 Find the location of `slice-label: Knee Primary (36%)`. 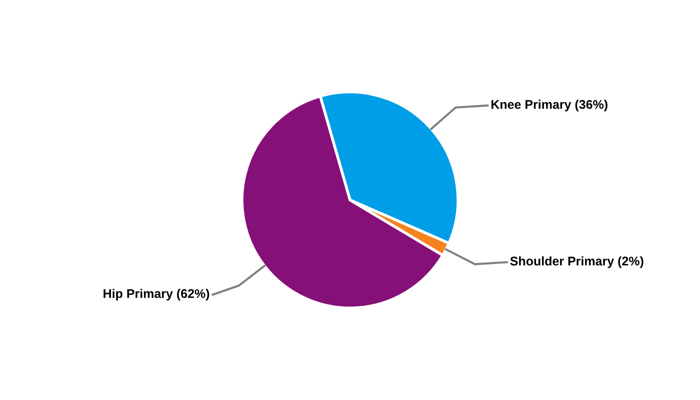

slice-label: Knee Primary (36%) is located at coordinates (549, 106).